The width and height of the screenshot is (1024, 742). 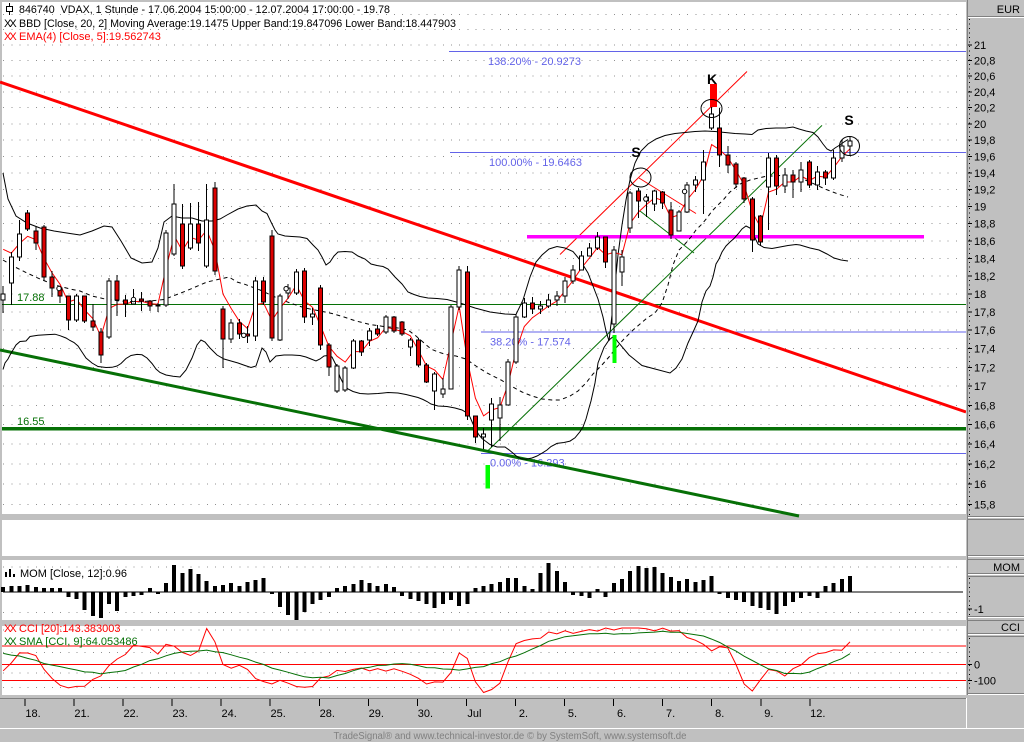 What do you see at coordinates (984, 174) in the screenshot?
I see `svg-text: 19,4` at bounding box center [984, 174].